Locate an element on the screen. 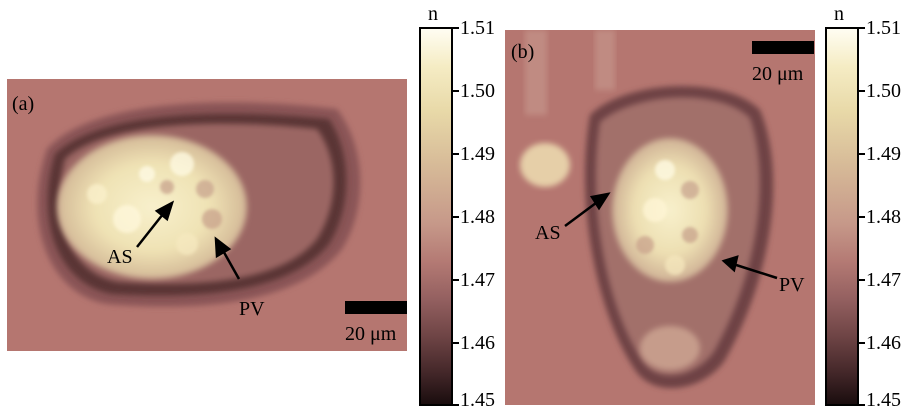 The height and width of the screenshot is (411, 903). annotation-pv-a: PV is located at coordinates (252, 309).